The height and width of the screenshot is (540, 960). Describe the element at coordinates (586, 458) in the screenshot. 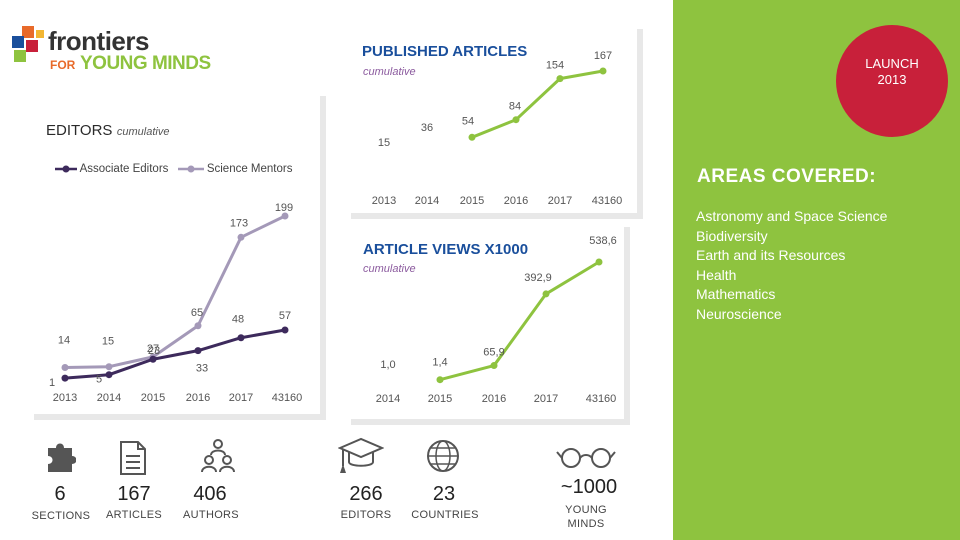

I see `glasses-icon` at that location.